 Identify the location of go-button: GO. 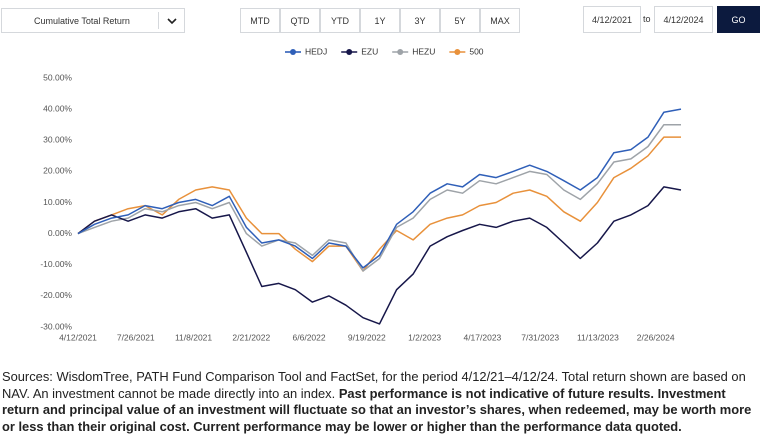
(738, 19).